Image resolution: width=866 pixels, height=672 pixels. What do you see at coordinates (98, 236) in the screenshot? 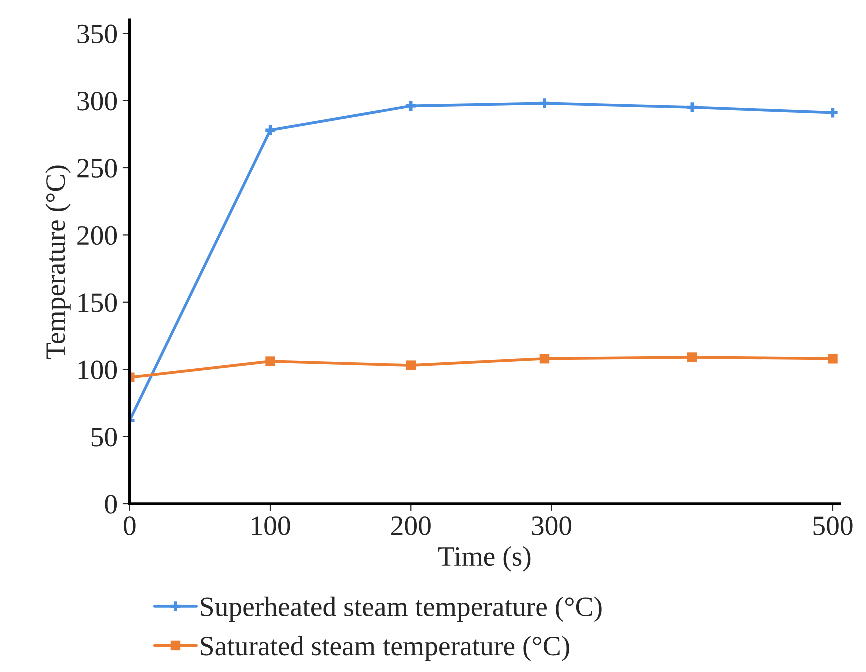
I see `y-tick-label: 200` at bounding box center [98, 236].